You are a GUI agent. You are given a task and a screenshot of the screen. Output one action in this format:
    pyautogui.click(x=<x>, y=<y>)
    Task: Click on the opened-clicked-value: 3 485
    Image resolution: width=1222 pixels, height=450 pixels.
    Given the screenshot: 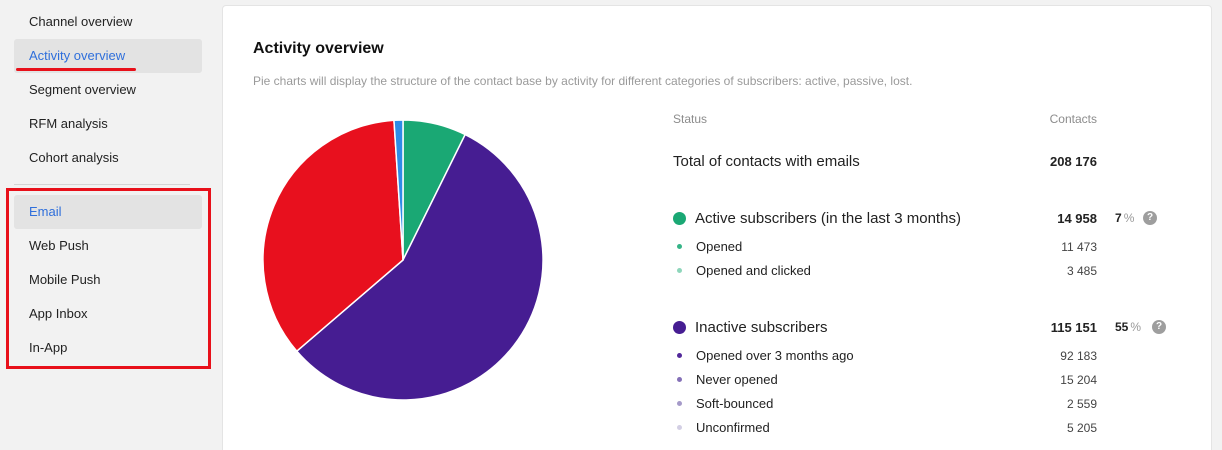 What is the action you would take?
    pyautogui.click(x=1081, y=271)
    